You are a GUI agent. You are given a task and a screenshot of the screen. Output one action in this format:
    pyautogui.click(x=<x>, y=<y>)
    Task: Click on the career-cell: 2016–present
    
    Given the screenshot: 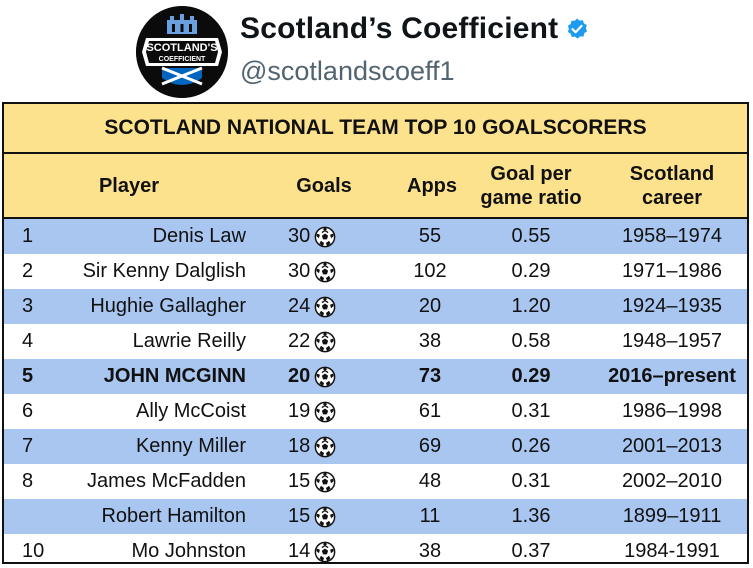 What is the action you would take?
    pyautogui.click(x=672, y=376)
    